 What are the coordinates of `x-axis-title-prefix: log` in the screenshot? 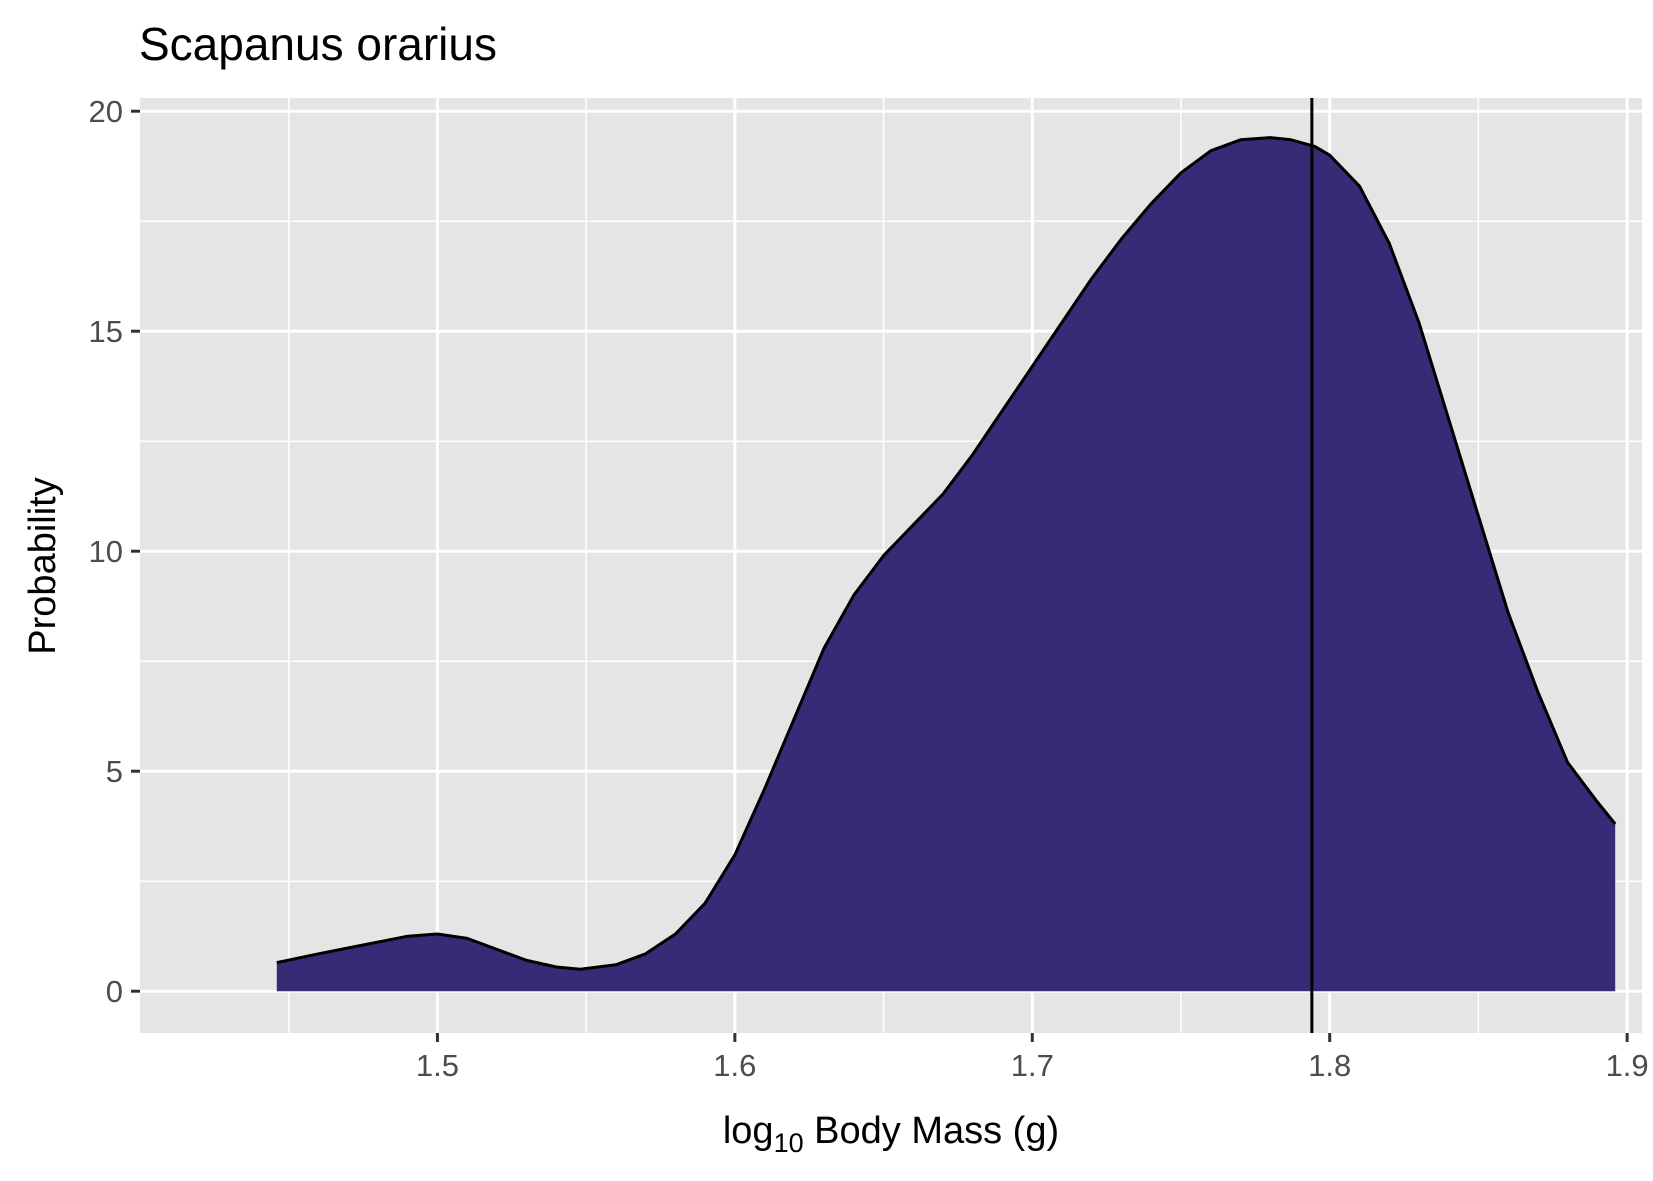 It's located at (748, 1131).